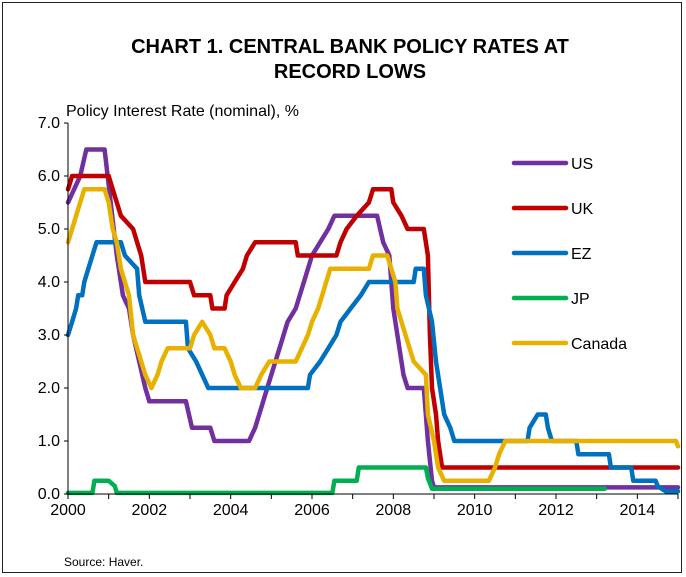 The width and height of the screenshot is (686, 577). What do you see at coordinates (582, 164) in the screenshot?
I see `legend-label-us: US` at bounding box center [582, 164].